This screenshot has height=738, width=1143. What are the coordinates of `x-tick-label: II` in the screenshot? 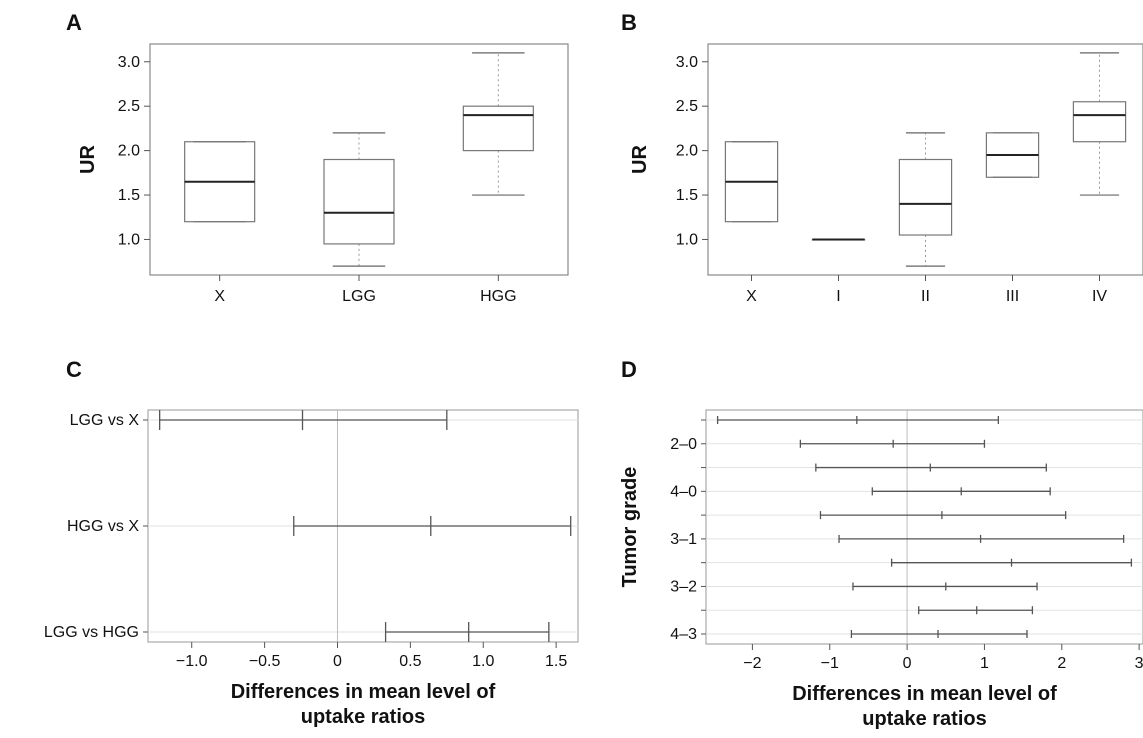 It's located at (925, 296).